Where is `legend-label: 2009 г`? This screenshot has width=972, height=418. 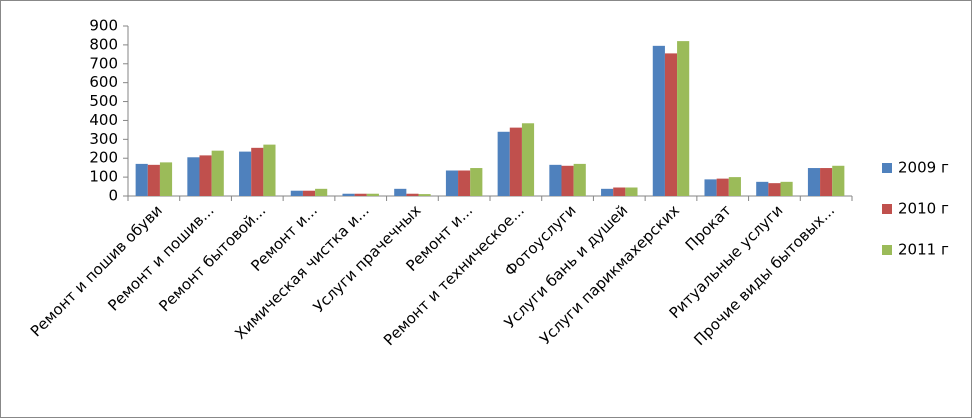
legend-label: 2009 г is located at coordinates (923, 168).